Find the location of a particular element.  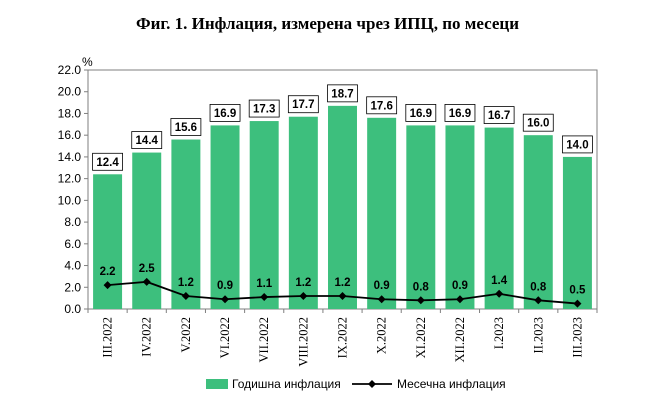

y-tick-label: 10.0 is located at coordinates (70, 200).